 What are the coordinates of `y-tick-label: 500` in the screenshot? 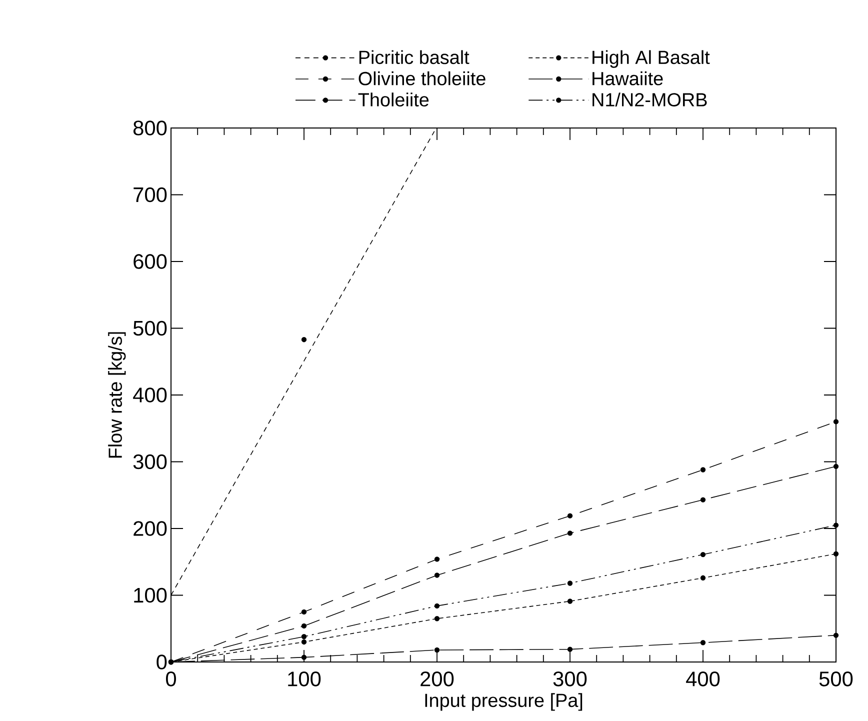 It's located at (150, 328).